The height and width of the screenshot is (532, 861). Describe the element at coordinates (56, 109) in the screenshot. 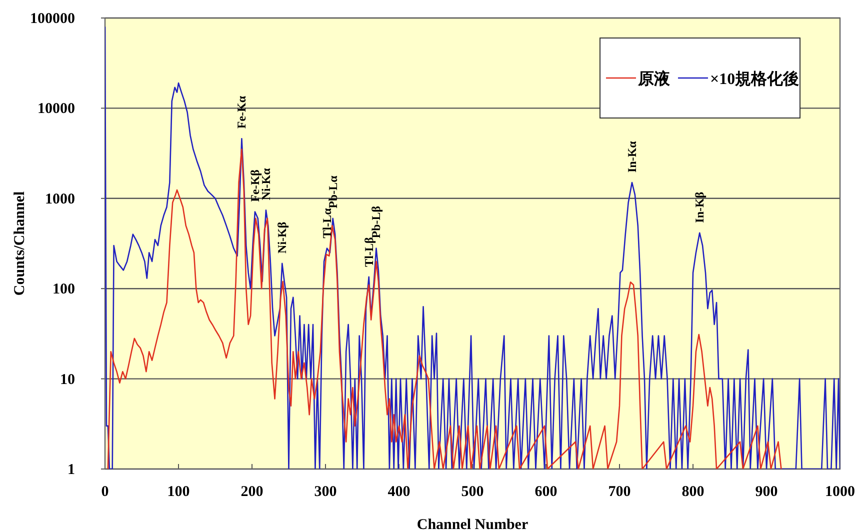

I see `y-tick-label: 10000` at that location.